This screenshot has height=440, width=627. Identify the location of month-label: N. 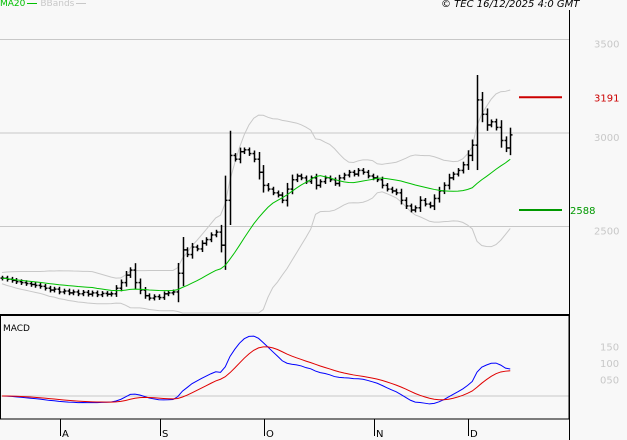
(379, 434).